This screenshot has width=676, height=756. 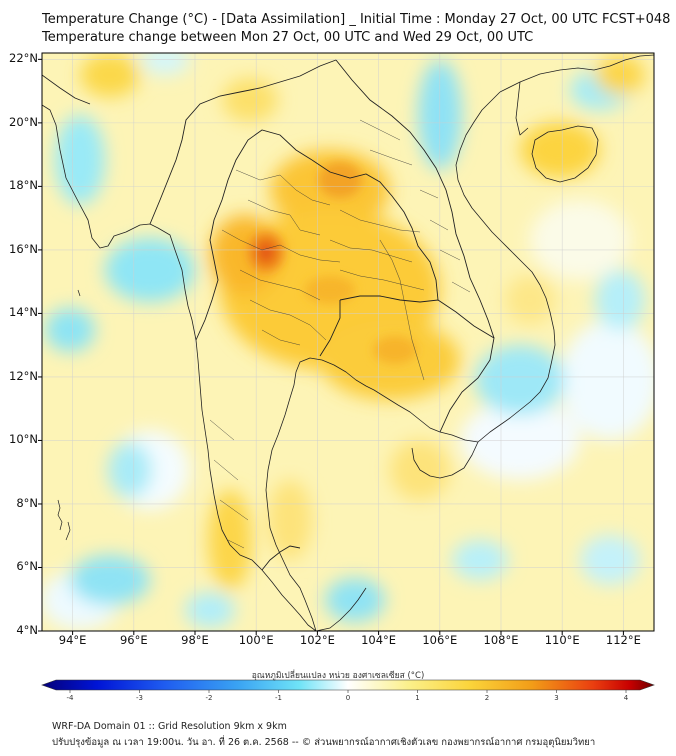 What do you see at coordinates (209, 698) in the screenshot?
I see `colorbar-tick-label: -2` at bounding box center [209, 698].